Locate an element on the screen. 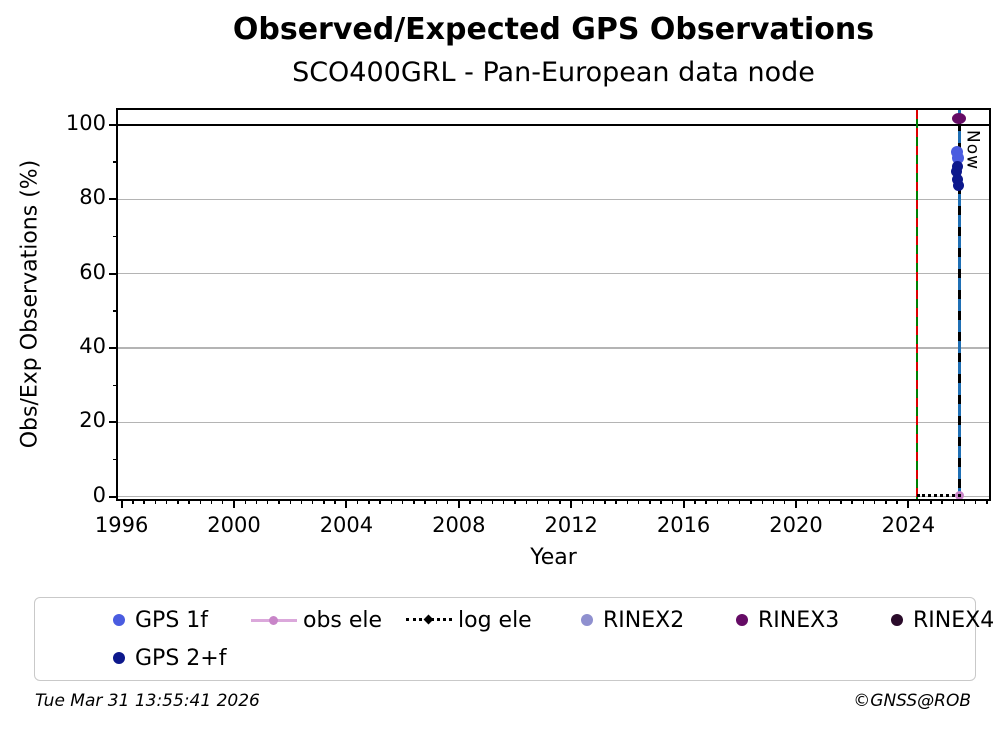 This screenshot has height=734, width=1008. x-tick-label: 2020 is located at coordinates (796, 525).